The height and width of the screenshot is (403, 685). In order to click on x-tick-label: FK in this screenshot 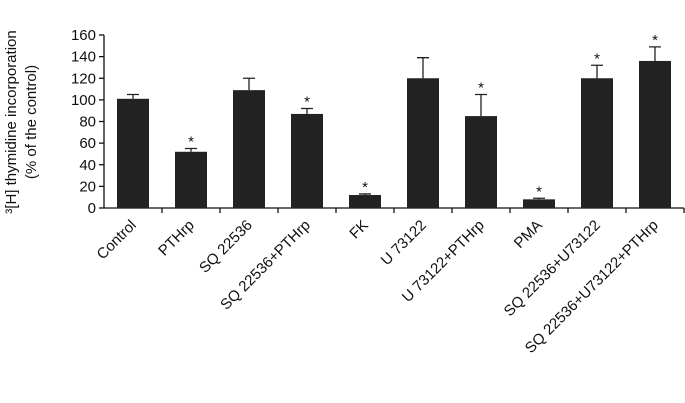, I will do `click(359, 230)`.